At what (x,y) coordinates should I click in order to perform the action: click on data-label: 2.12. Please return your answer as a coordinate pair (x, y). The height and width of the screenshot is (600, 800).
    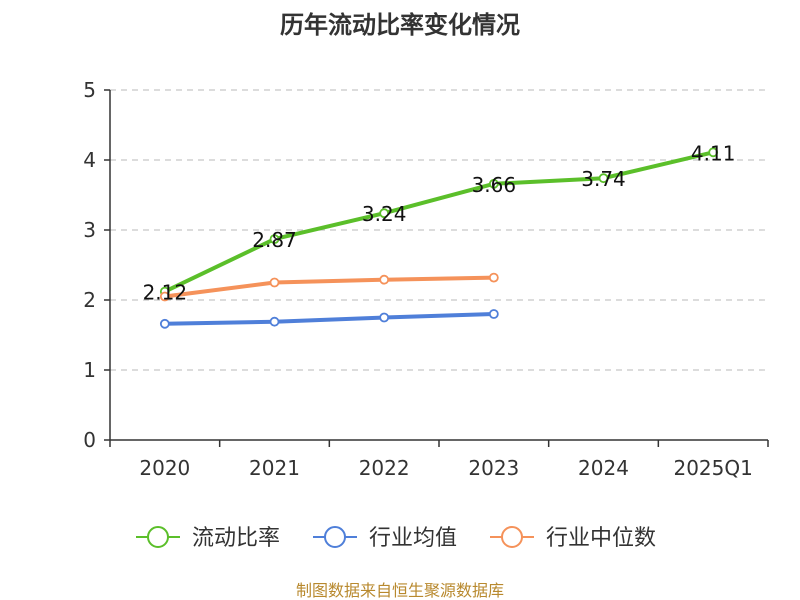
    Looking at the image, I should click on (165, 293).